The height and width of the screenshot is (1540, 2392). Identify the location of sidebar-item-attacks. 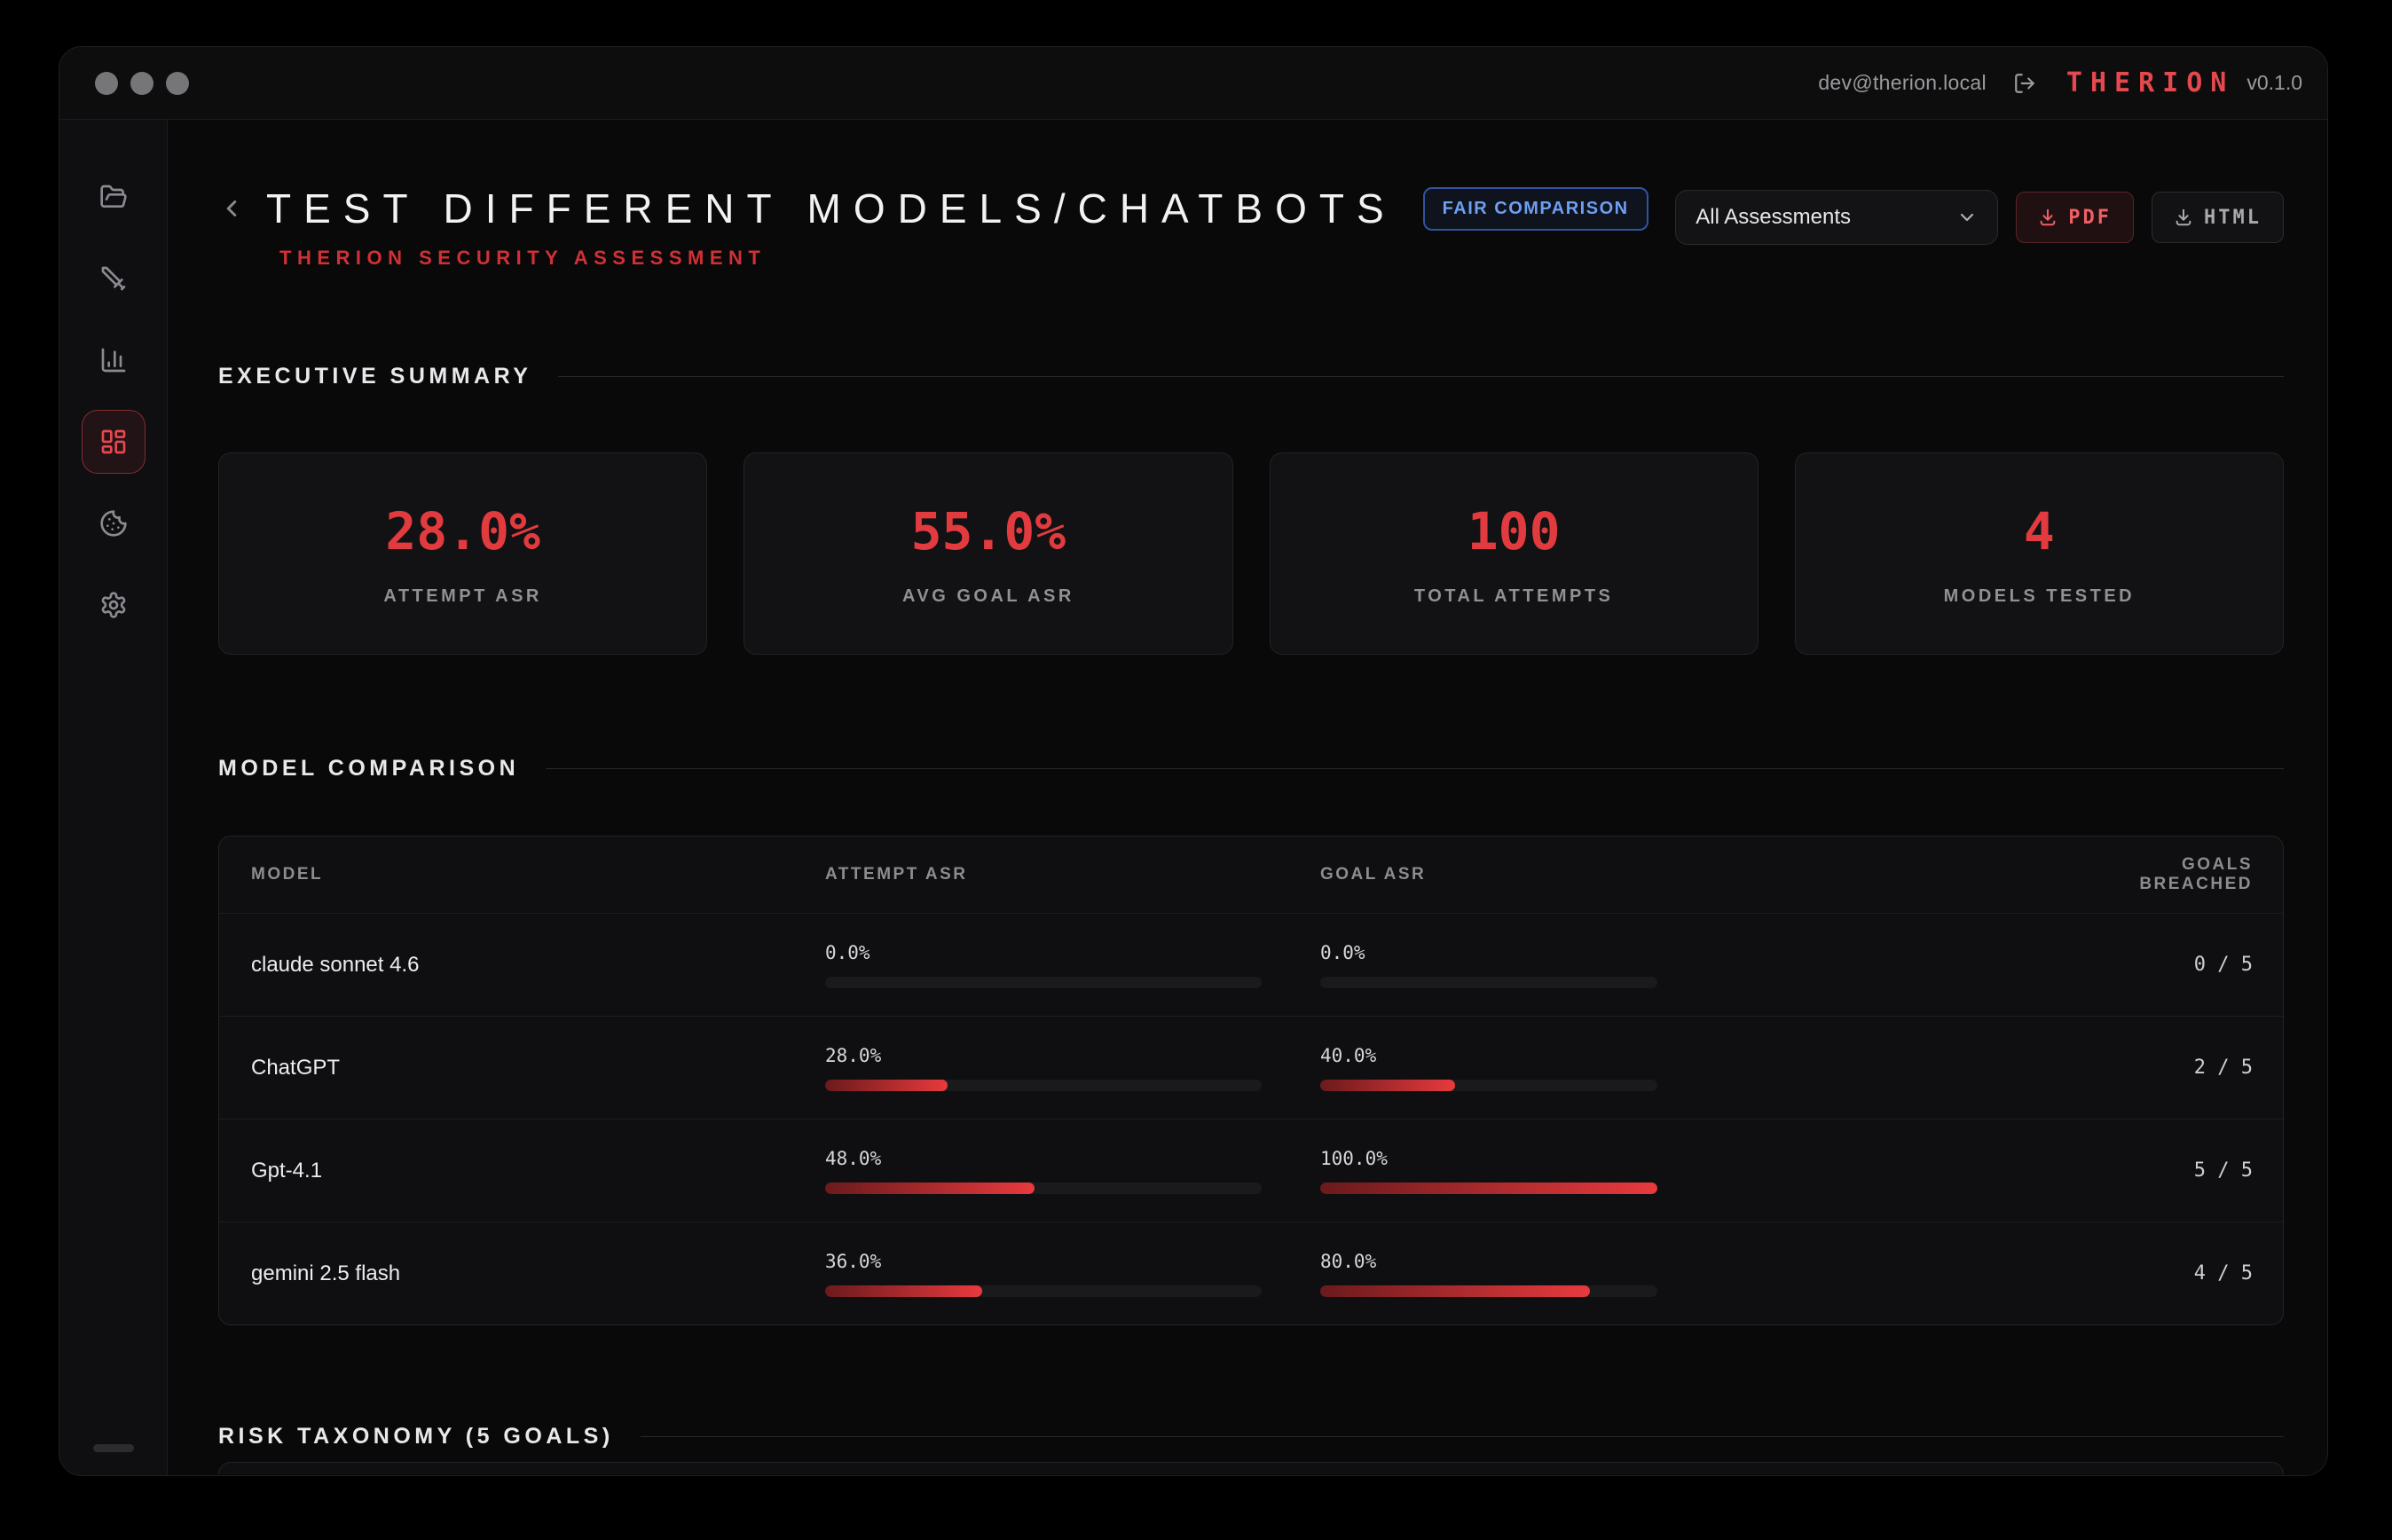
(114, 278).